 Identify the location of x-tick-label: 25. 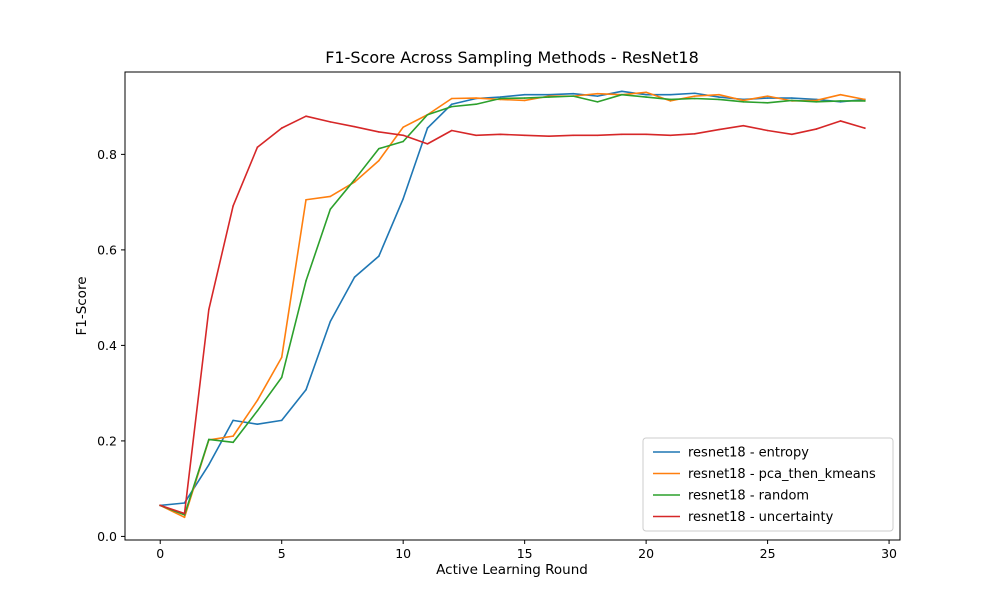
(768, 553).